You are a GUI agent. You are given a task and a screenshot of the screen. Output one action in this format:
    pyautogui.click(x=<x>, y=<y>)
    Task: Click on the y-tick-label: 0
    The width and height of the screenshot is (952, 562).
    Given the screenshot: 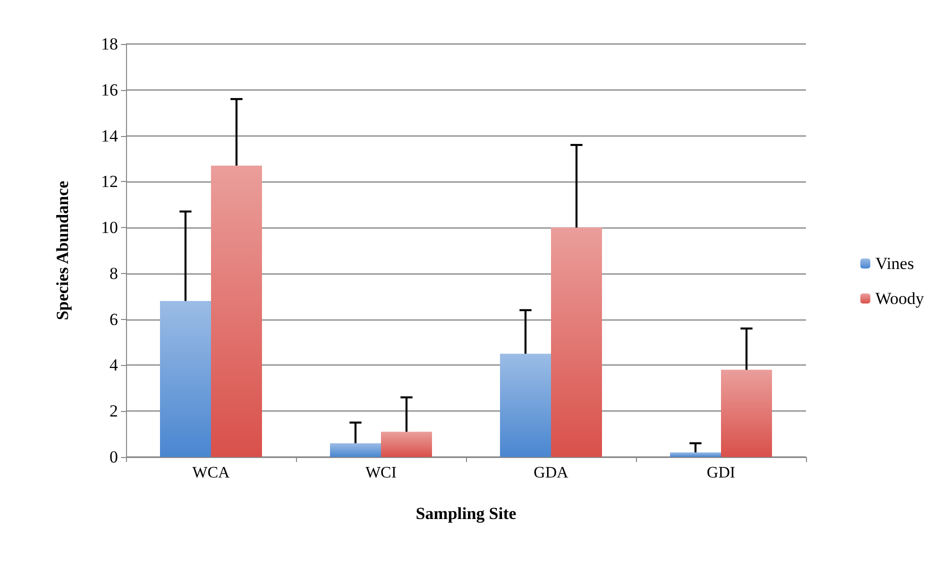 What is the action you would take?
    pyautogui.click(x=114, y=457)
    